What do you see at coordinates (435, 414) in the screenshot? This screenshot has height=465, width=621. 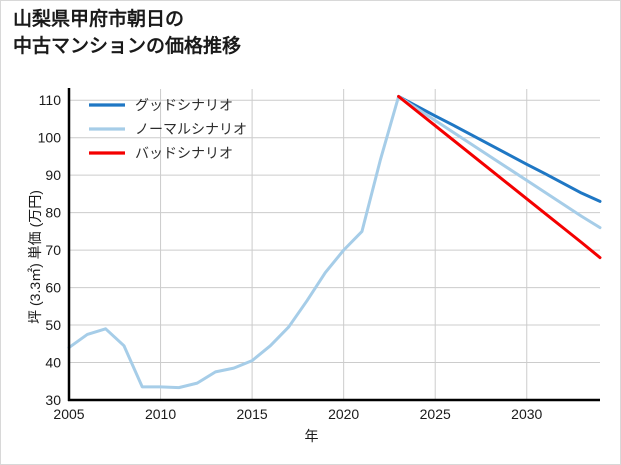 I see `x-tick-label: 2025` at bounding box center [435, 414].